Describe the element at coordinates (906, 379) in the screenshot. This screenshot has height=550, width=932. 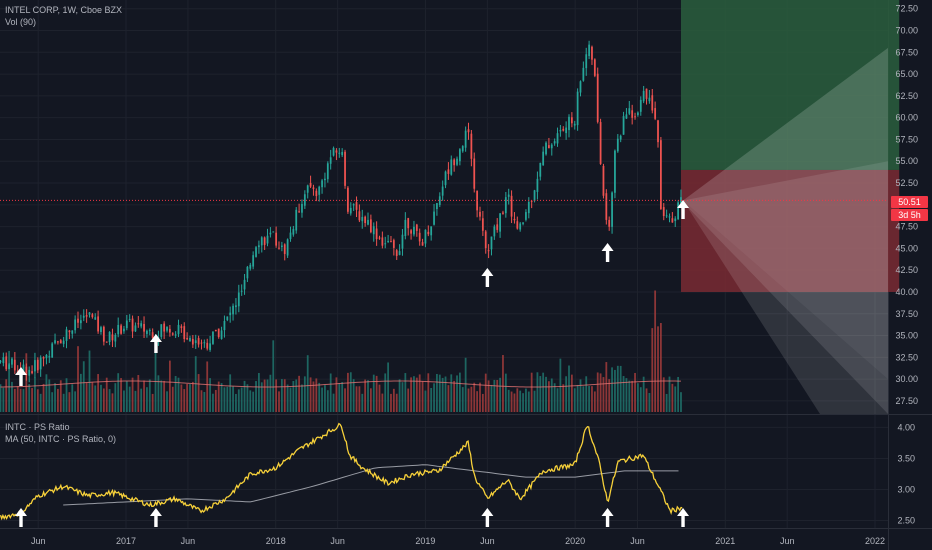
I see `price-tick-label: 30.00` at that location.